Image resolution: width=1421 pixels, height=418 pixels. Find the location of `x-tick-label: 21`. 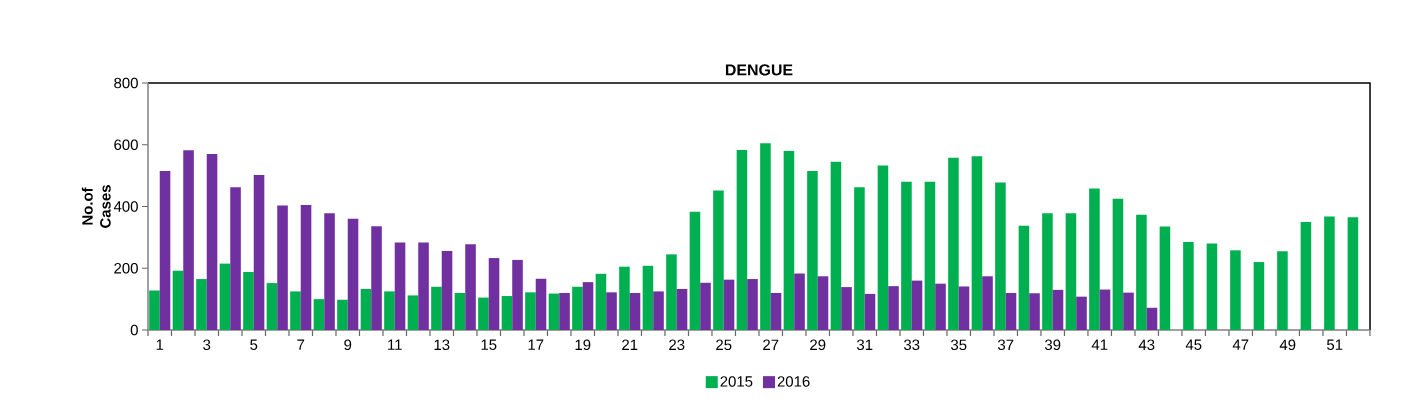

x-tick-label: 21 is located at coordinates (630, 344).